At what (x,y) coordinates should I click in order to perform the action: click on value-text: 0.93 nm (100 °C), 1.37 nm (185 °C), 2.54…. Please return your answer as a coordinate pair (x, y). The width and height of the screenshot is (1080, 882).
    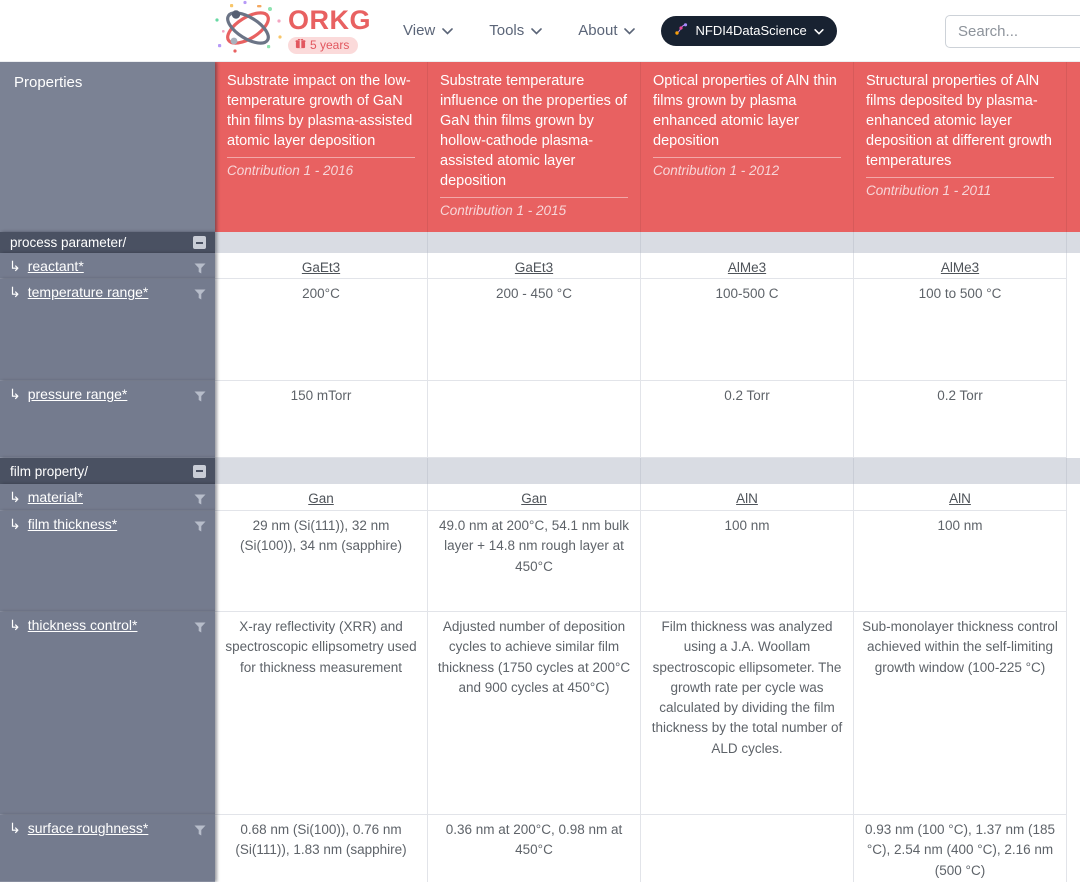
    Looking at the image, I should click on (960, 850).